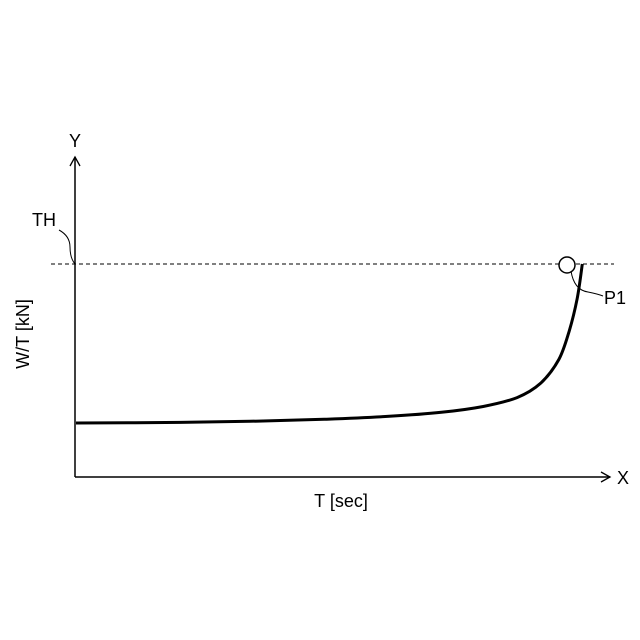 This screenshot has height=640, width=640. I want to click on x-axis-letter: X, so click(623, 478).